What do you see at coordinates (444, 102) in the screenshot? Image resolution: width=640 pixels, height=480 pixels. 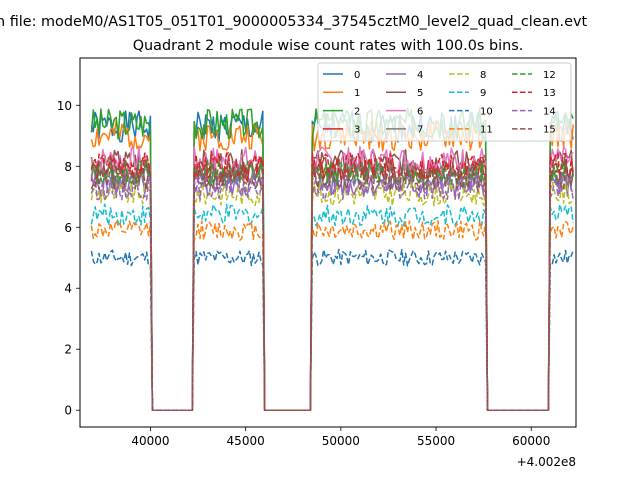 I see `legend-box` at bounding box center [444, 102].